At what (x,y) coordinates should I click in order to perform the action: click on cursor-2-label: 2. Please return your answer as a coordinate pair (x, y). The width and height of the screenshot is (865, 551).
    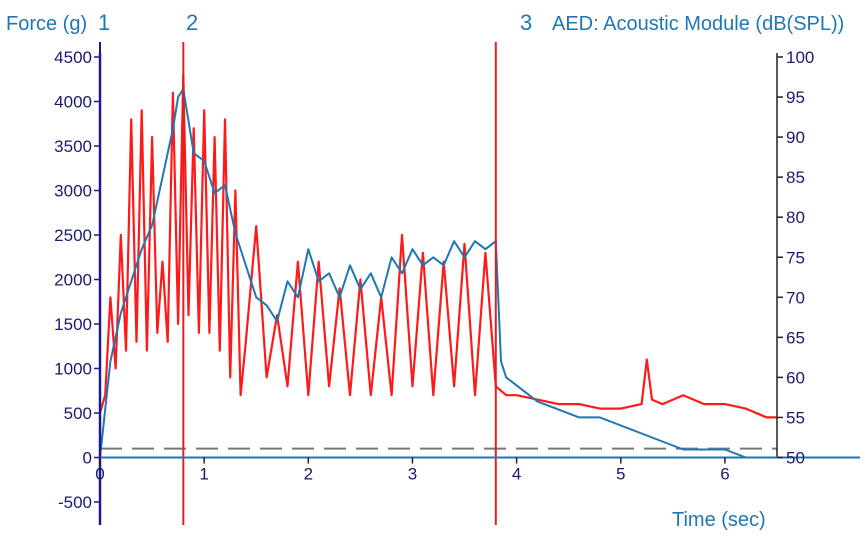
    Looking at the image, I should click on (192, 22).